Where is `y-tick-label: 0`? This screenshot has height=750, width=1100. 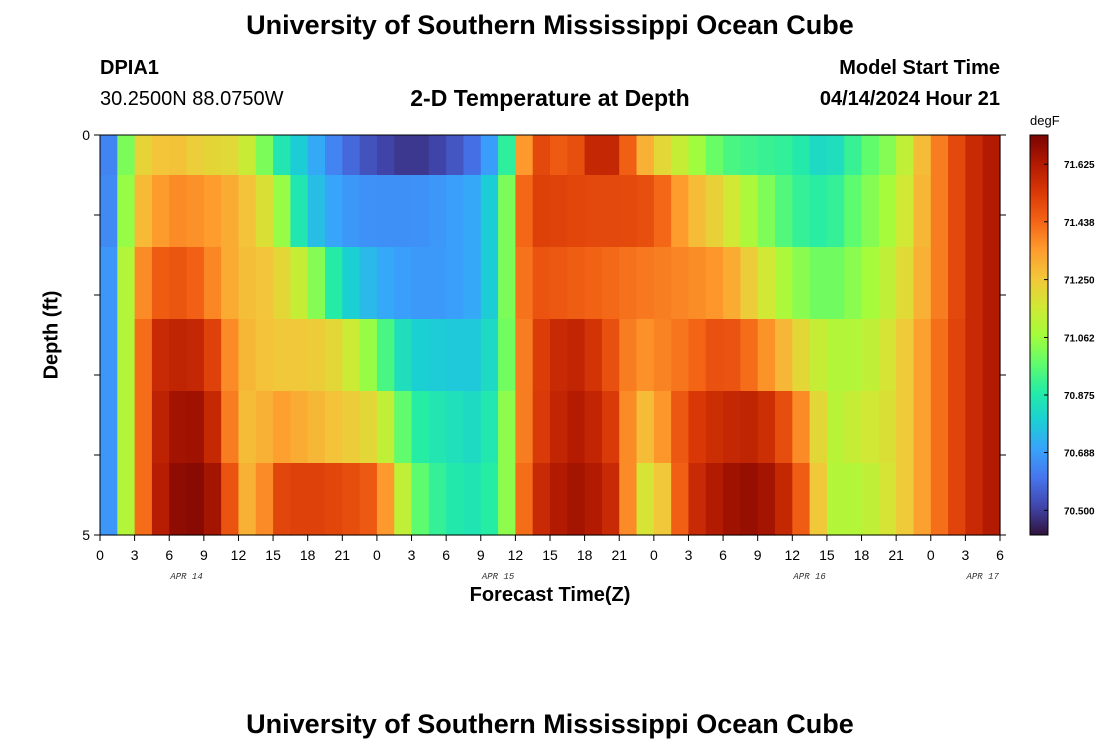 y-tick-label: 0 is located at coordinates (86, 135).